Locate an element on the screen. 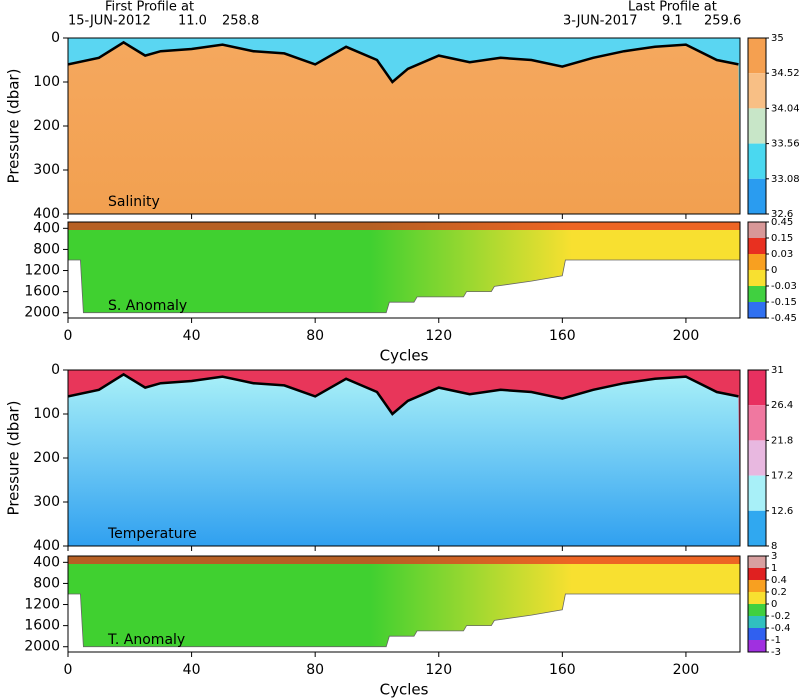 The width and height of the screenshot is (800, 700). panel-title: S. Anomaly is located at coordinates (147, 306).